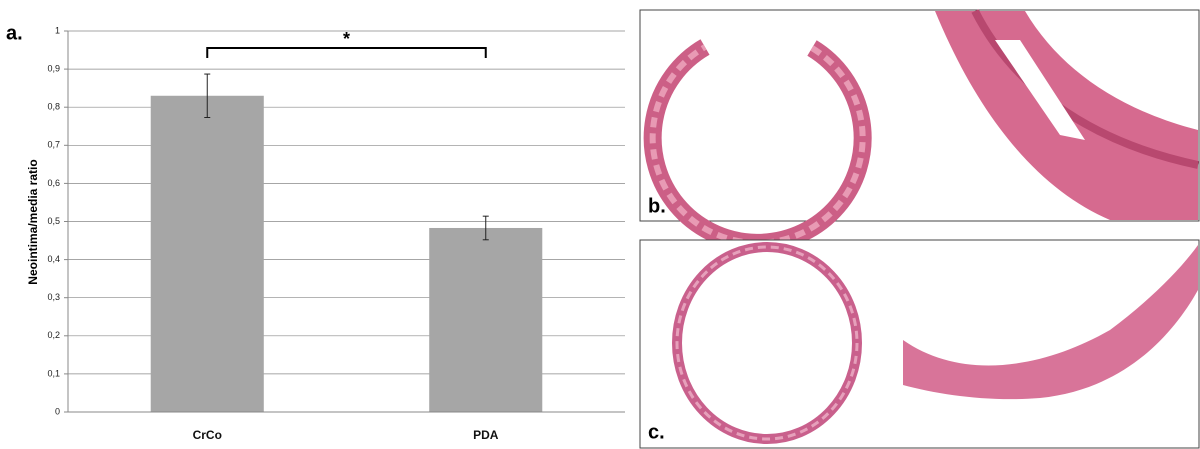 Image resolution: width=1200 pixels, height=449 pixels. I want to click on y-tick-label: 0,2, so click(53, 335).